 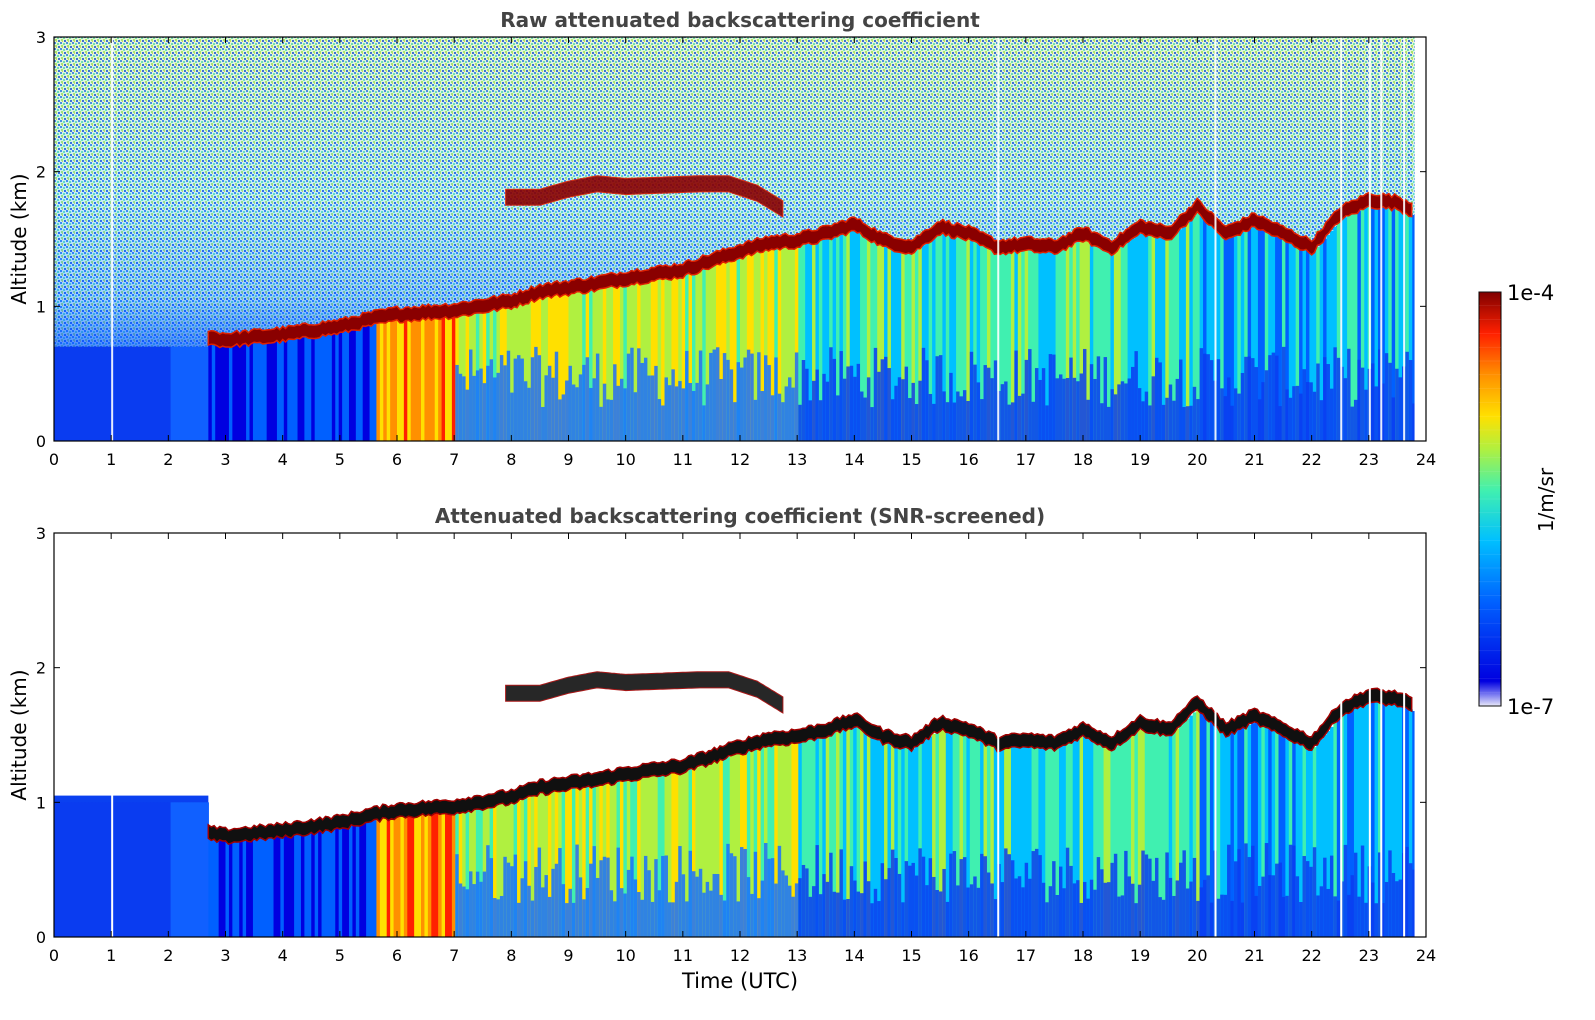 What do you see at coordinates (1420, 239) in the screenshot?
I see `no-data-region` at bounding box center [1420, 239].